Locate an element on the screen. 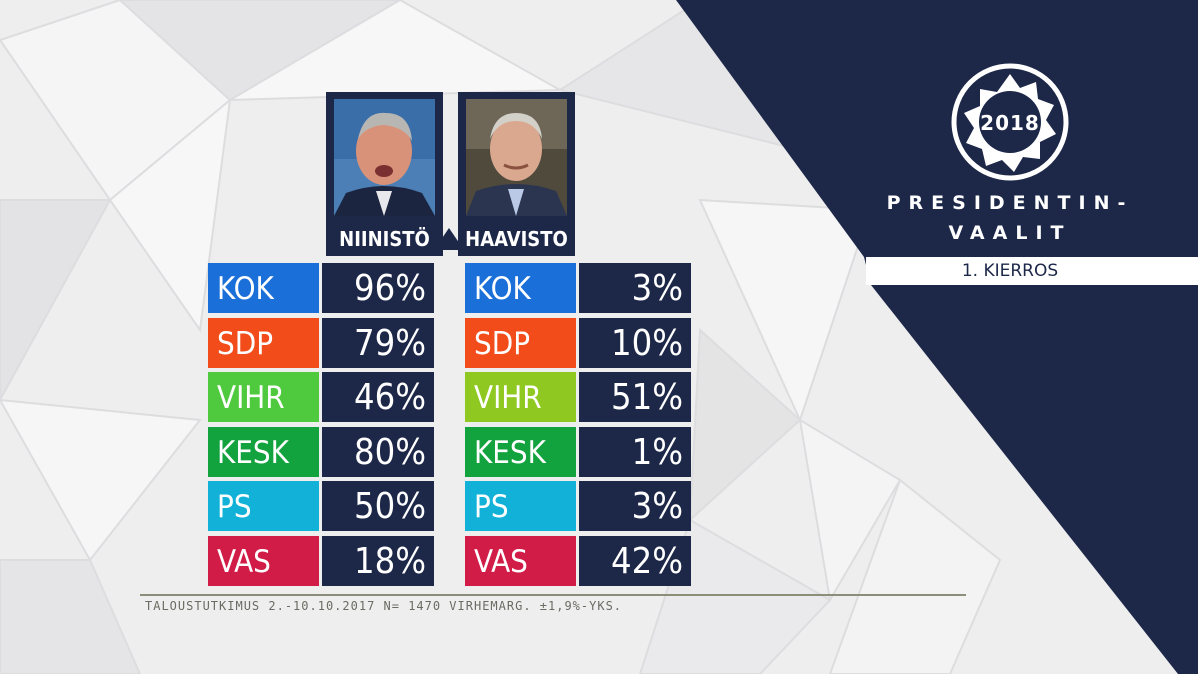 This screenshot has width=1198, height=674. result-row: VAS 42% is located at coordinates (578, 560).